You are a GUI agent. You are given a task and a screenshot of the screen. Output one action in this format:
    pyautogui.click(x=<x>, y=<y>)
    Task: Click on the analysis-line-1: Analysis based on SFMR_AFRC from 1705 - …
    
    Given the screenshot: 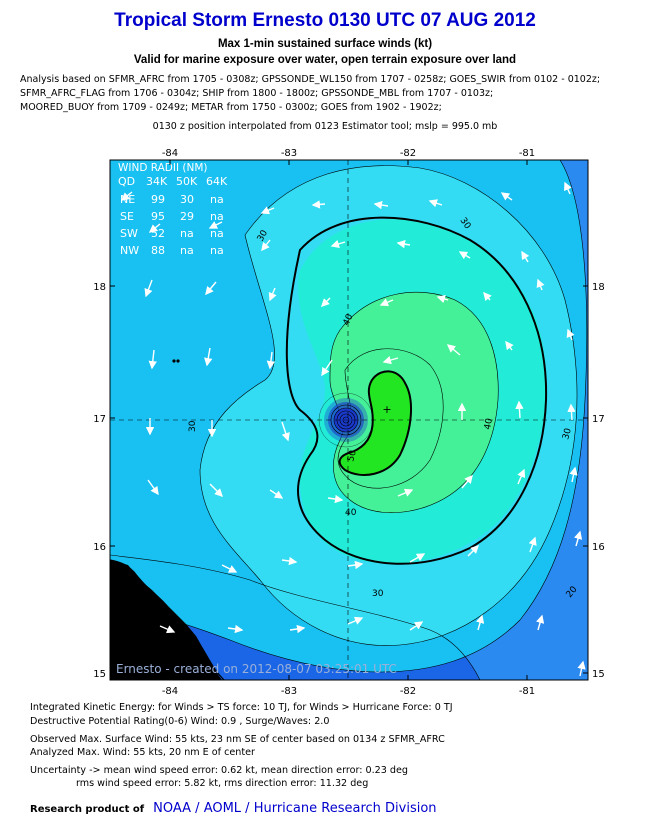 What is the action you would take?
    pyautogui.click(x=310, y=79)
    